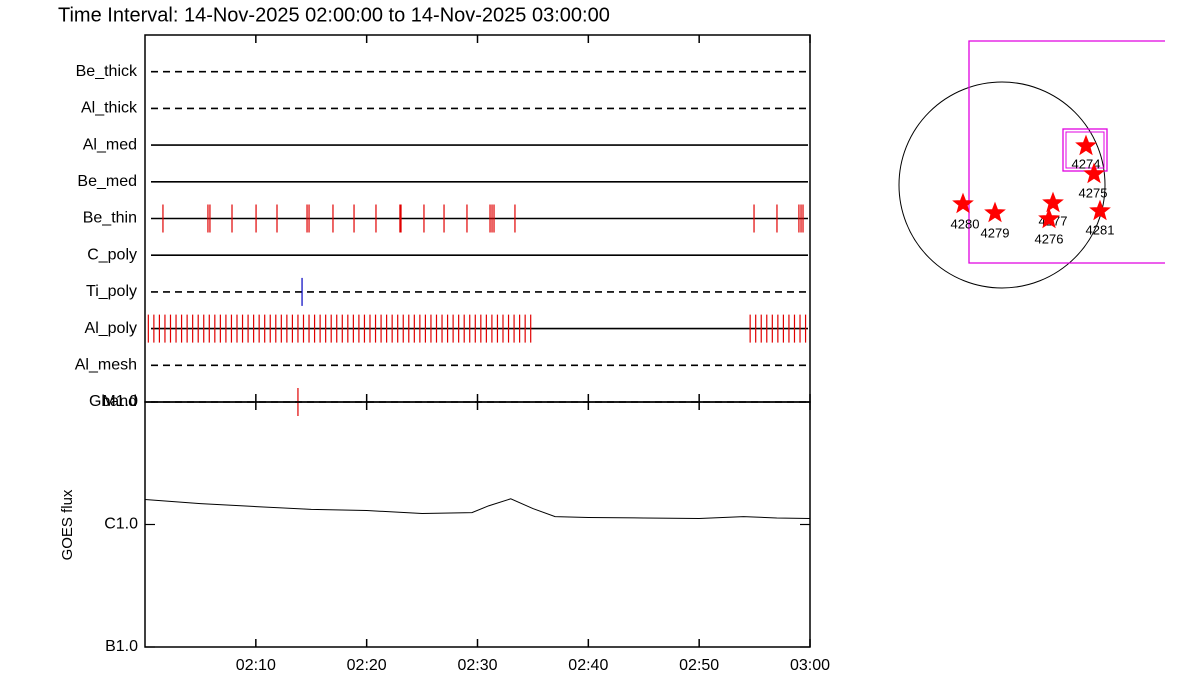 This screenshot has width=1200, height=700. Describe the element at coordinates (699, 665) in the screenshot. I see `x-tick-label: 02:50` at that location.